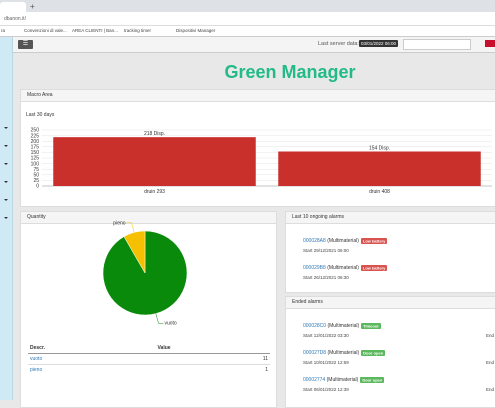 The image size is (495, 408). I want to click on table-row: vuoto 11, so click(149, 359).